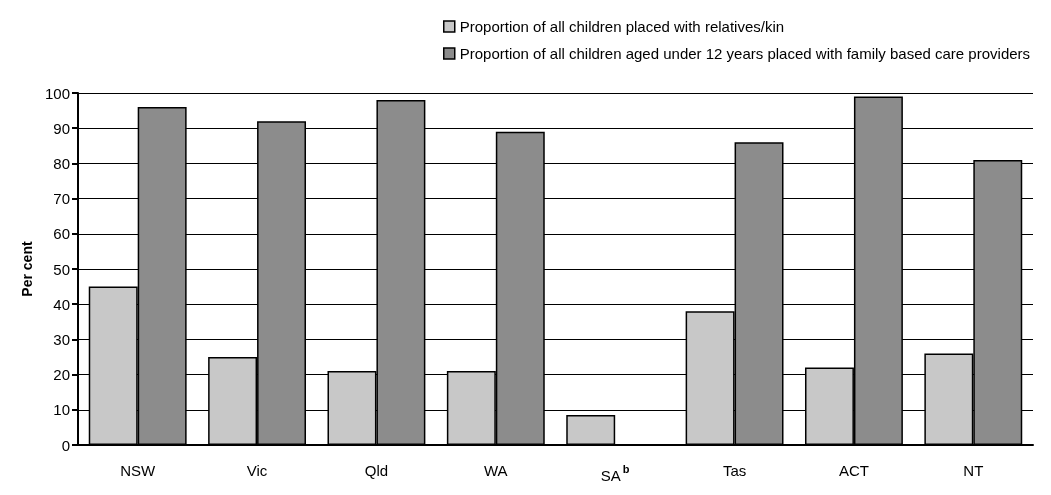  Describe the element at coordinates (973, 470) in the screenshot. I see `x-tick-label: NT` at that location.